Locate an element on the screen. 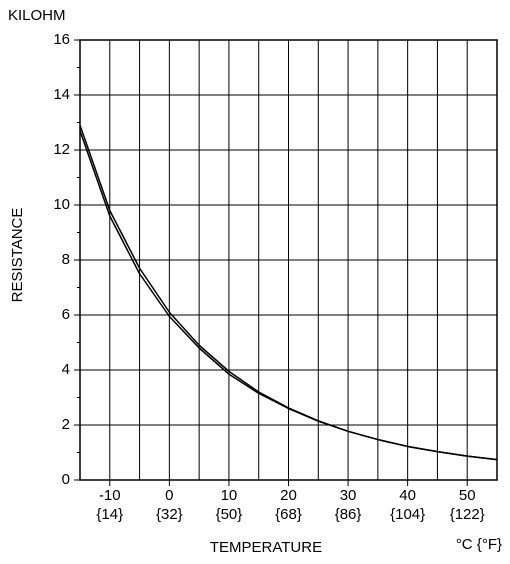 This screenshot has height=564, width=510. x-tick-label: -10 is located at coordinates (110, 495).